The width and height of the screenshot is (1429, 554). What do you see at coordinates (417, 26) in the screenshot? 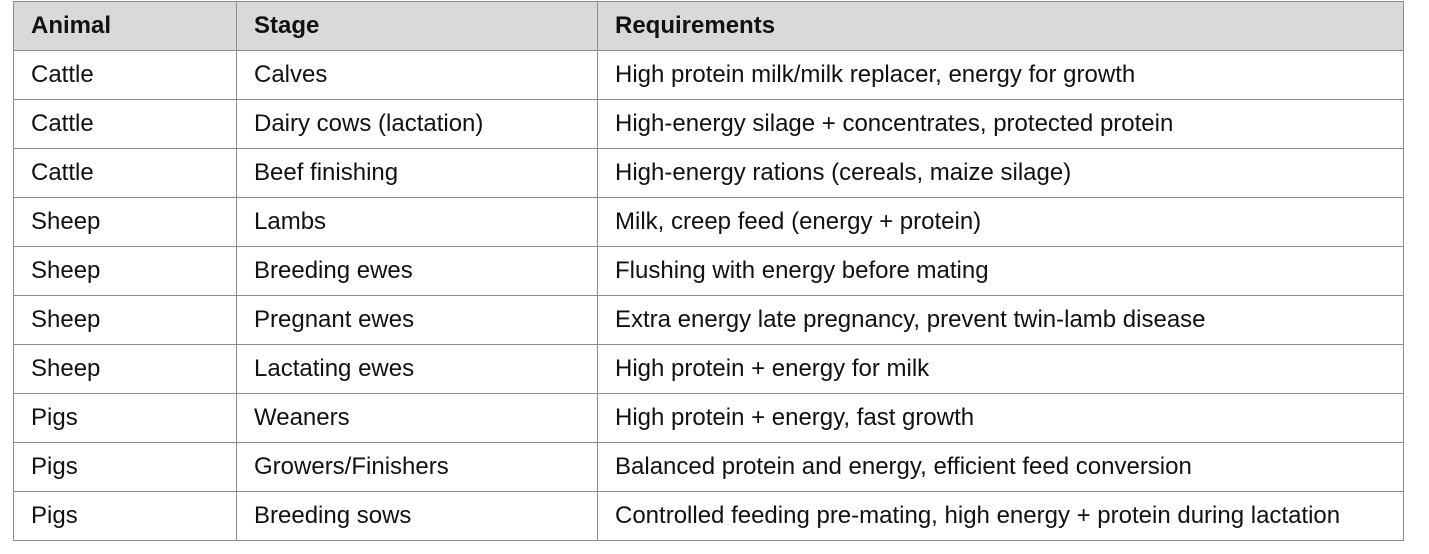
I see `header-cell: Stage` at bounding box center [417, 26].